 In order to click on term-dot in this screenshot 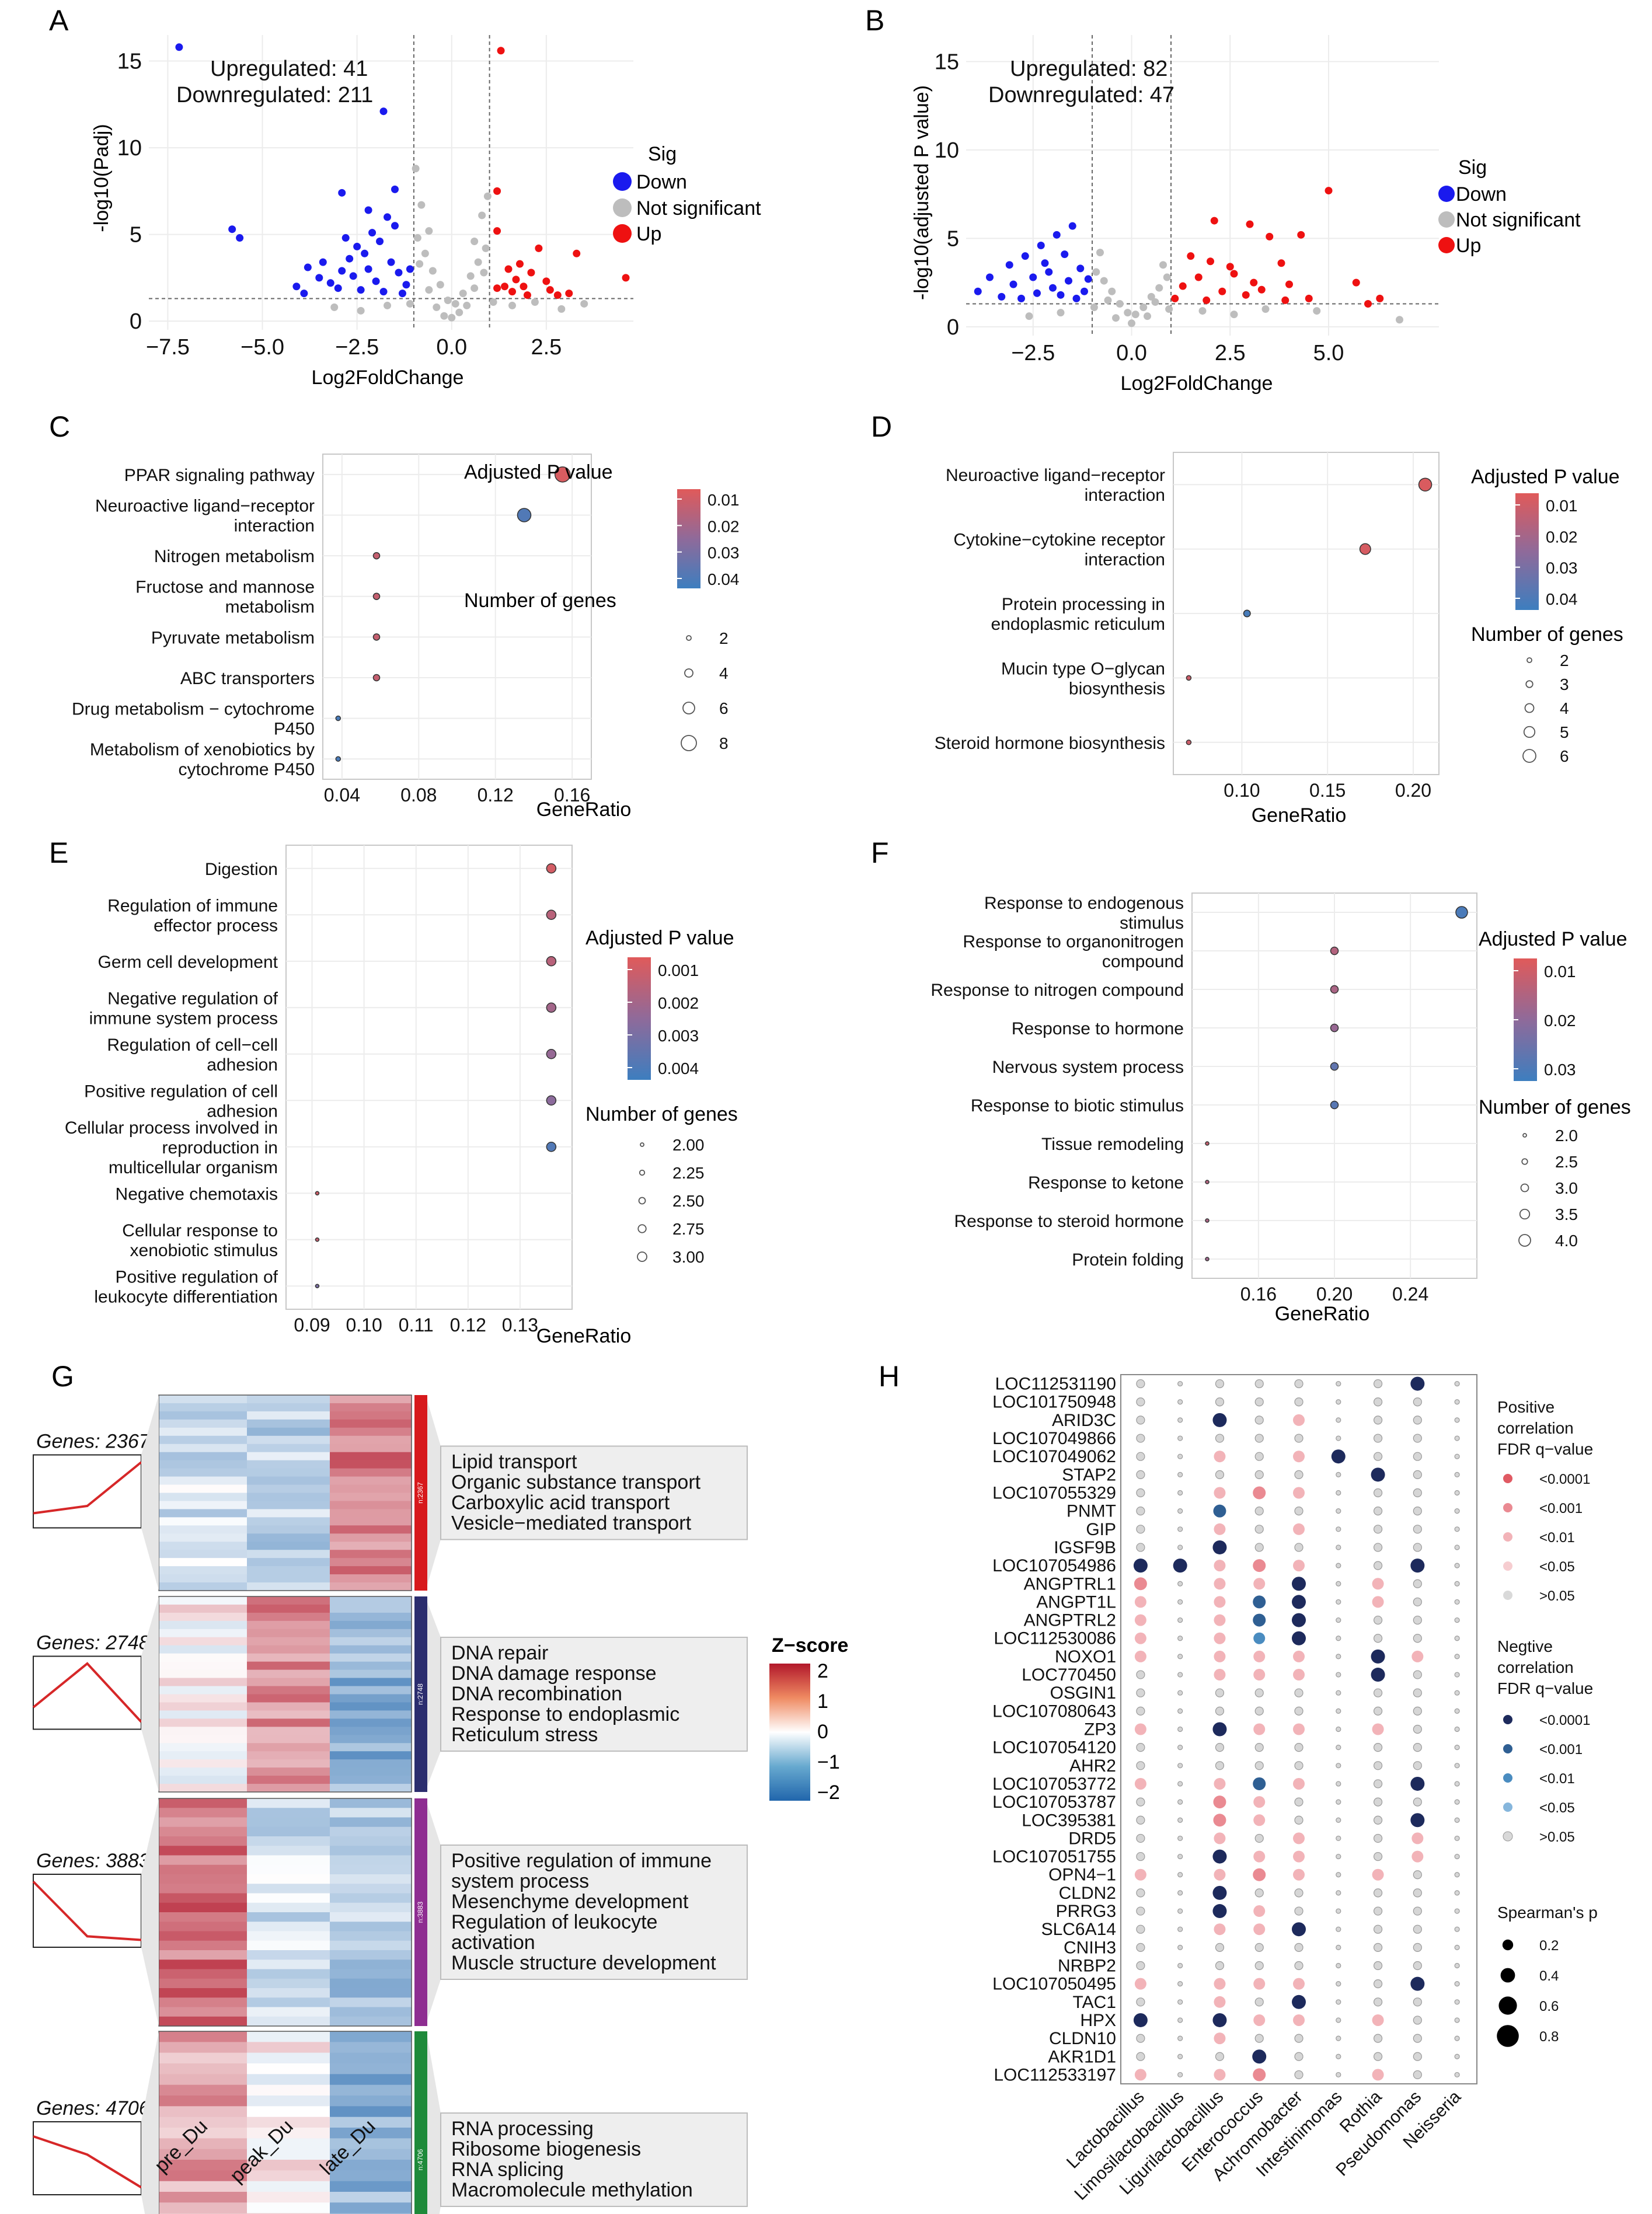, I will do `click(376, 678)`.